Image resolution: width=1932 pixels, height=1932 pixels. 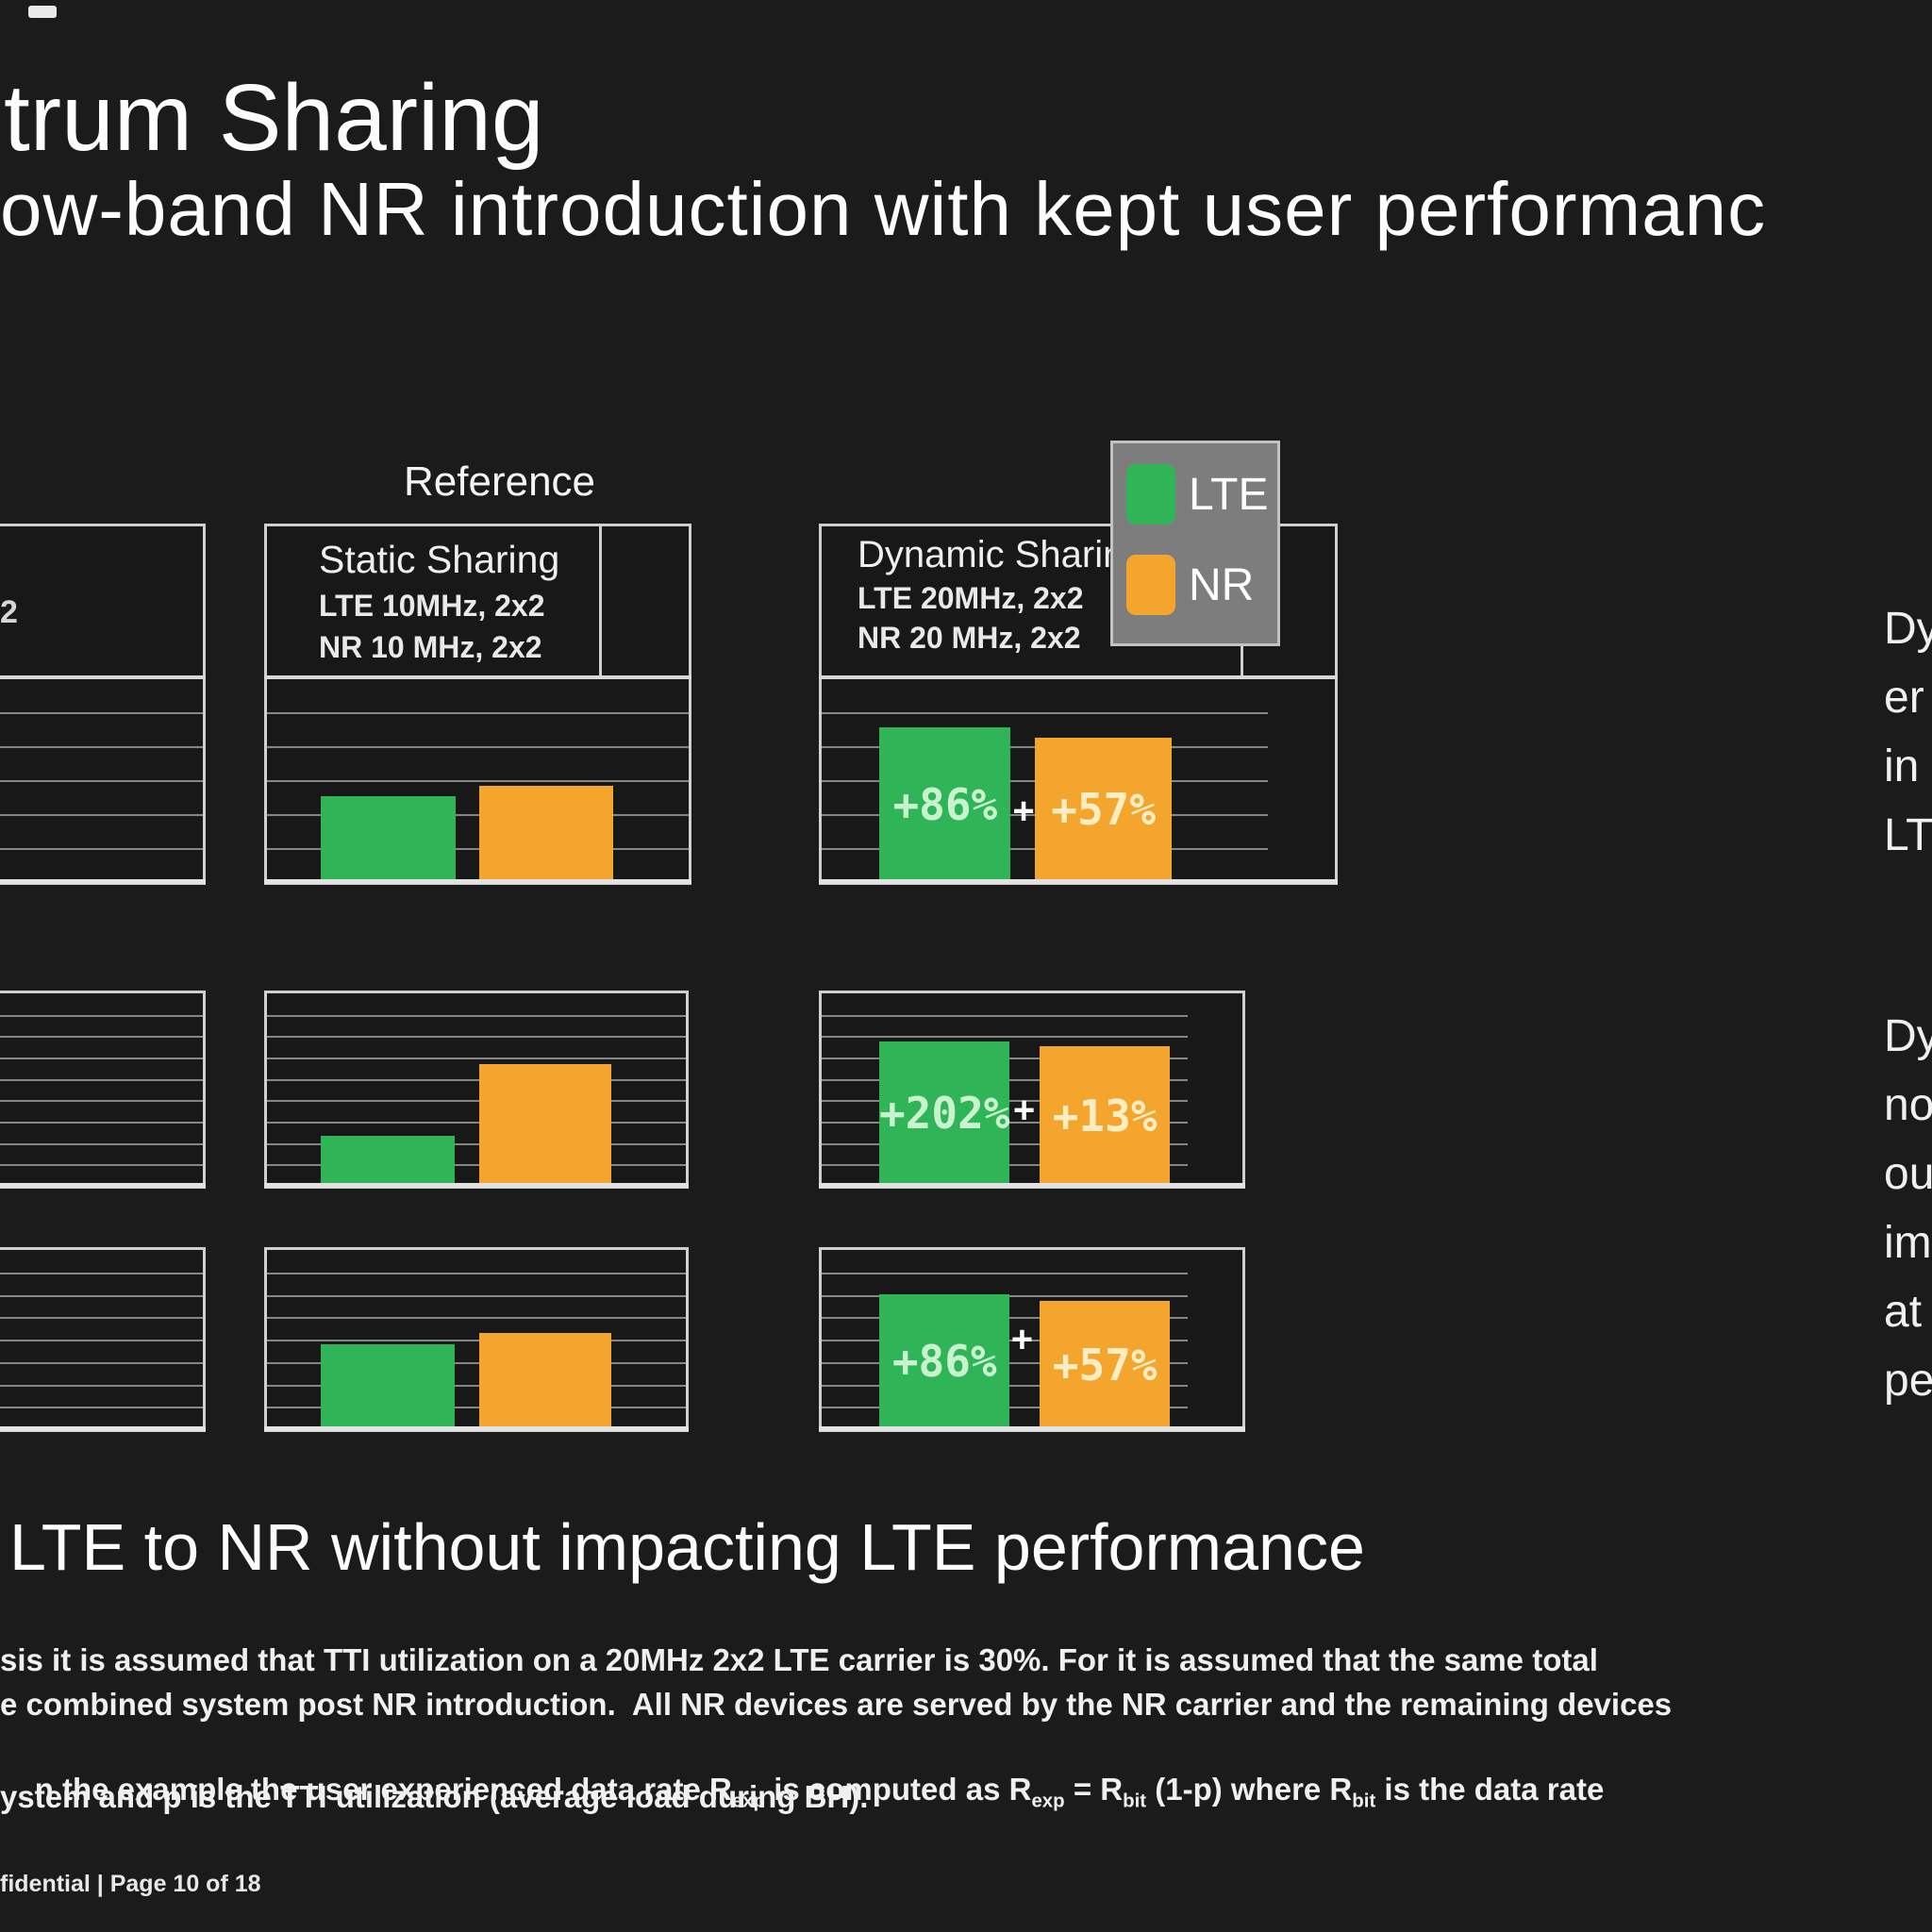 I want to click on note-line: er, so click(x=1904, y=698).